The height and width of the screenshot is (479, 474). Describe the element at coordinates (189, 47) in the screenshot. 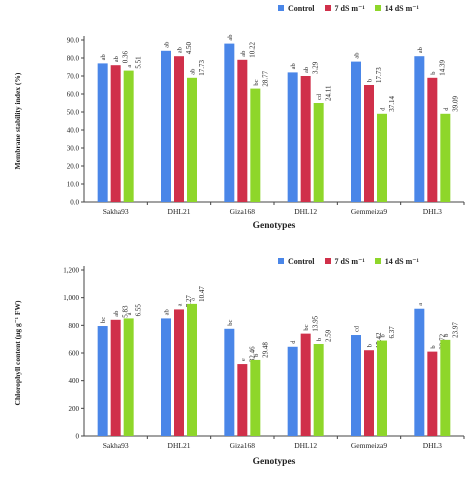

I see `percent-change-label: 4.50` at that location.